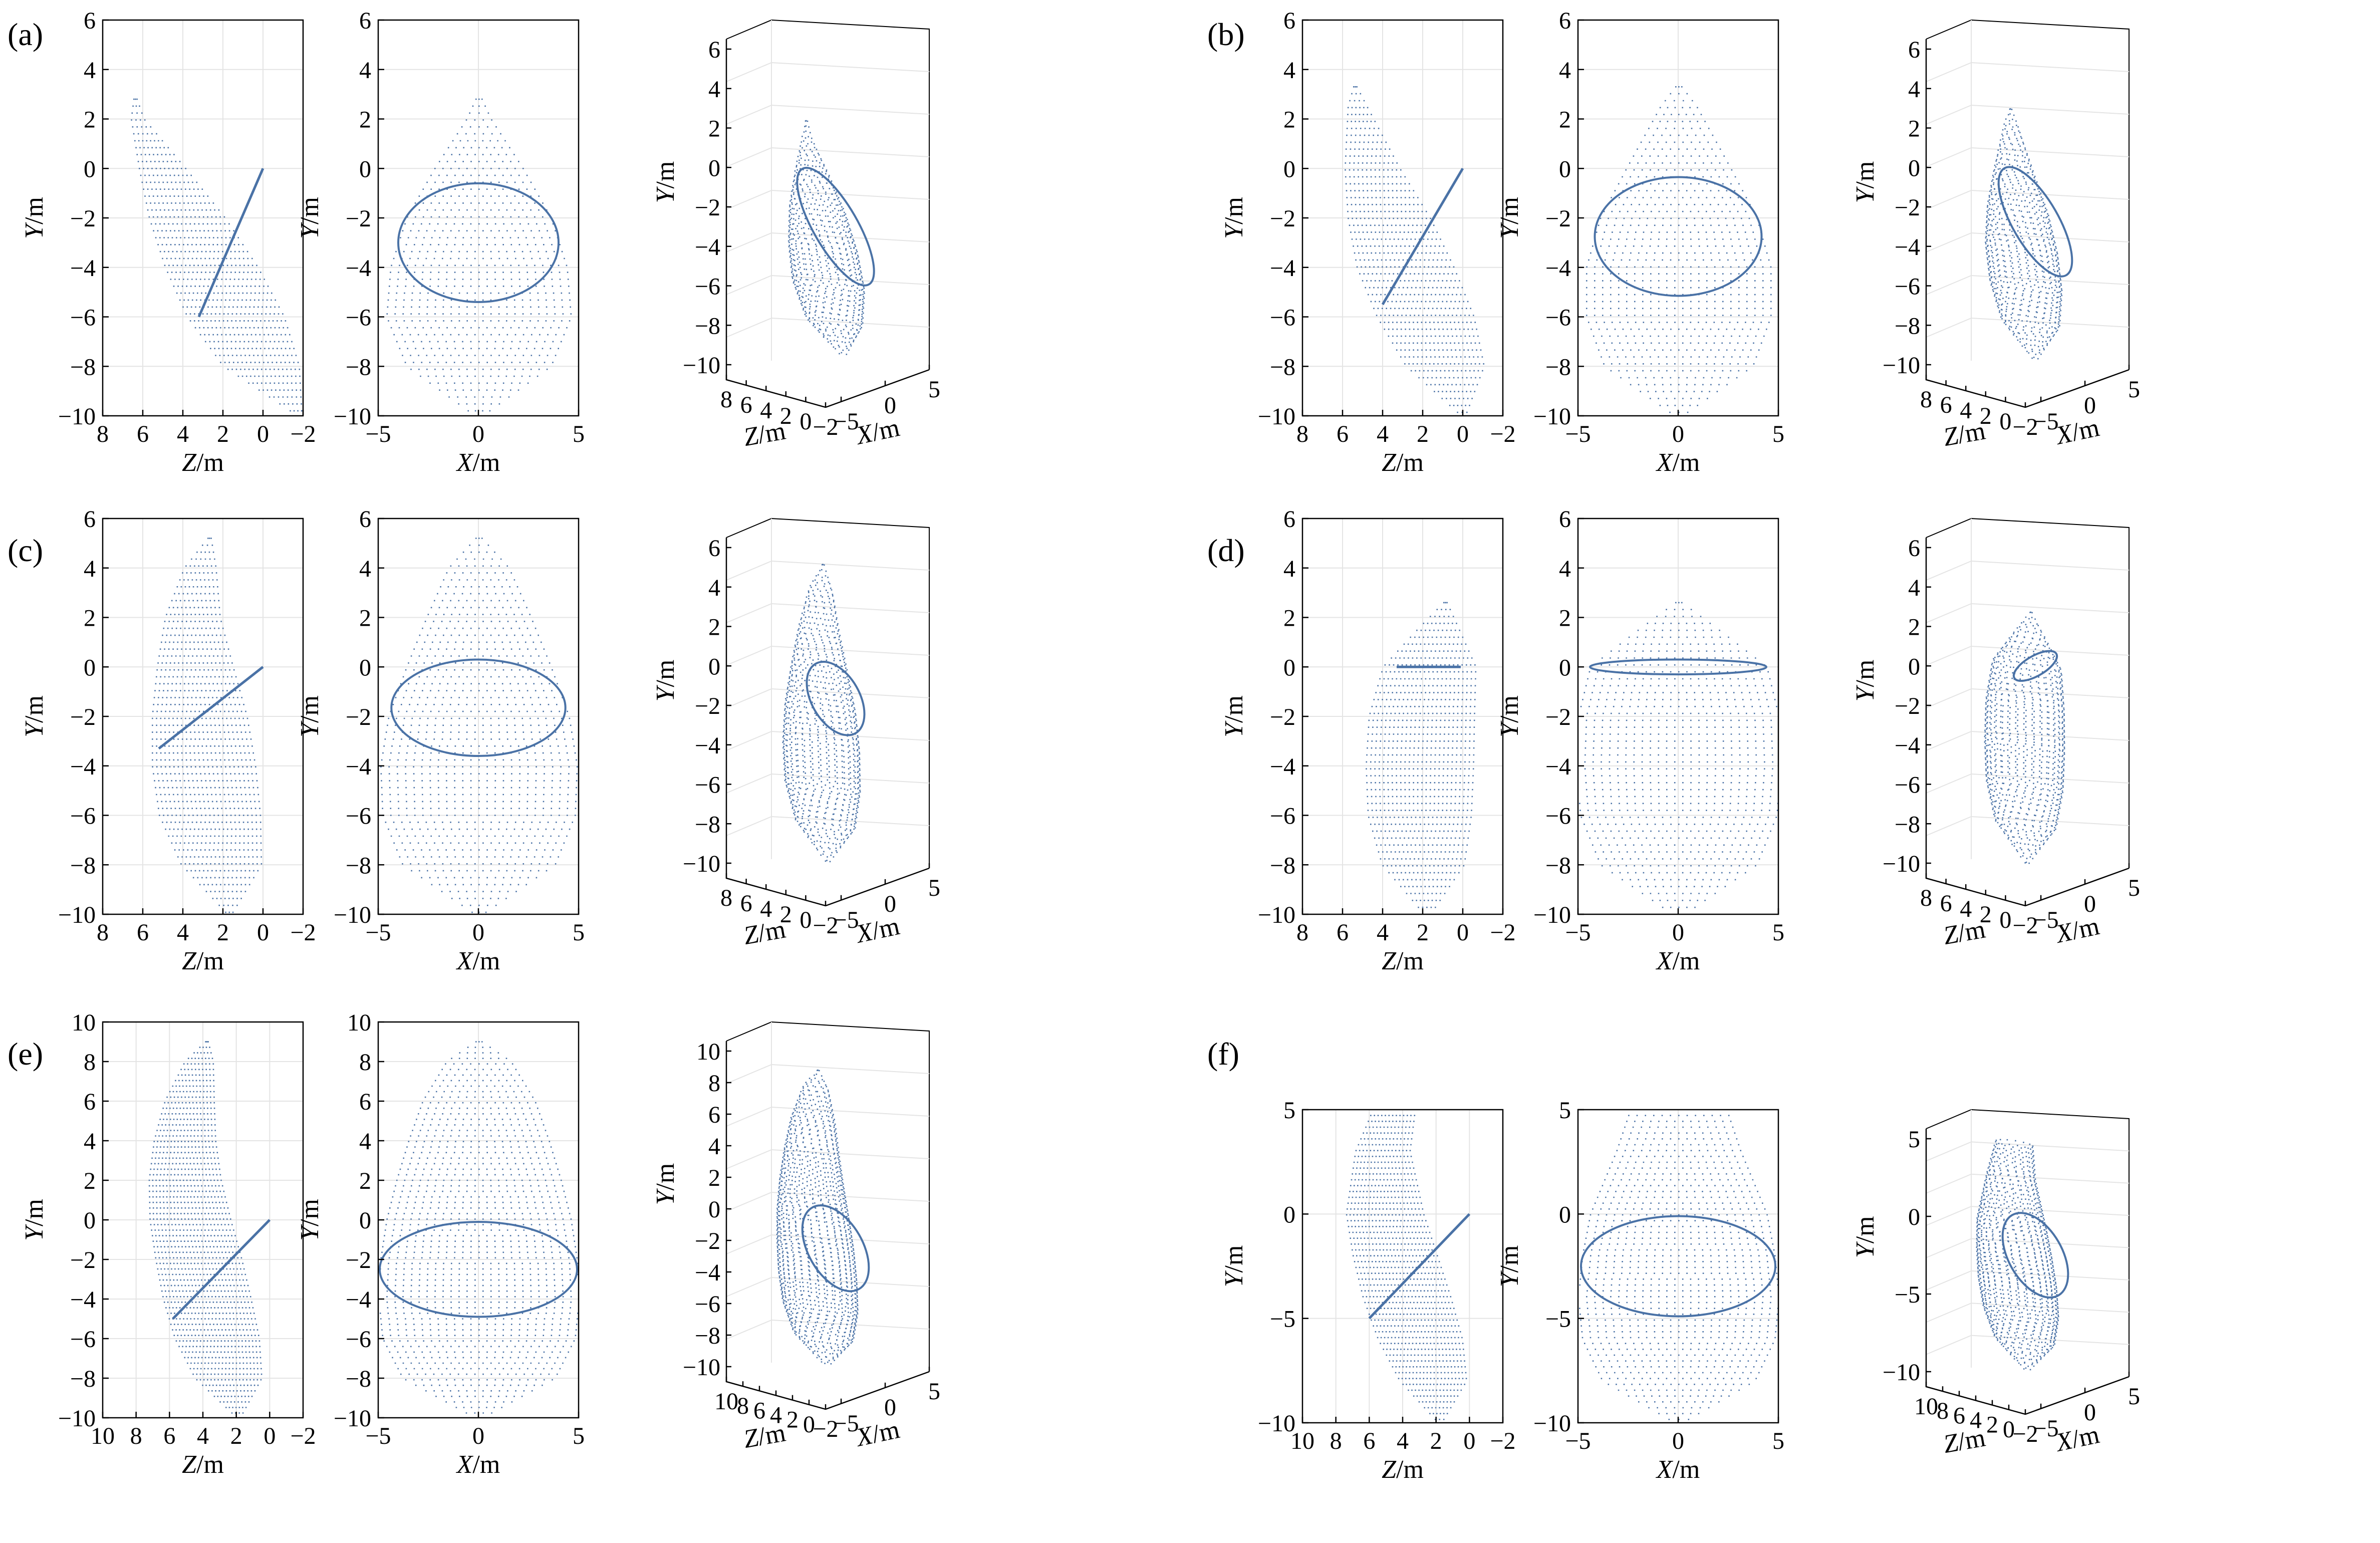 The image size is (2380, 1543). What do you see at coordinates (1234, 218) in the screenshot?
I see `y-axis-label: Y/m` at bounding box center [1234, 218].